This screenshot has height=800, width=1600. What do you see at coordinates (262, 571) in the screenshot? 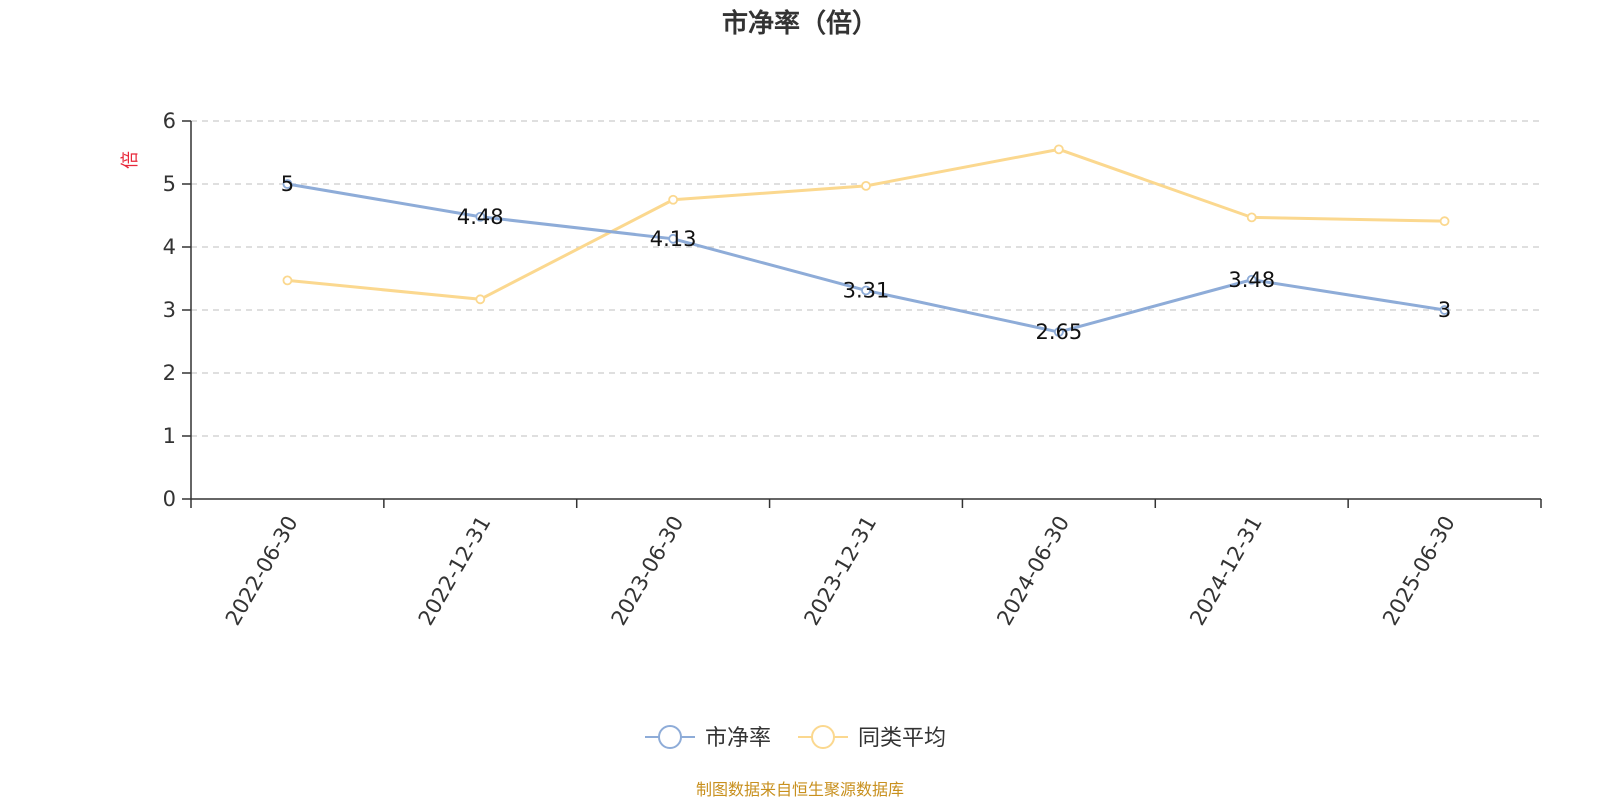
I see `x-tick-label: 2022-06-30` at bounding box center [262, 571].